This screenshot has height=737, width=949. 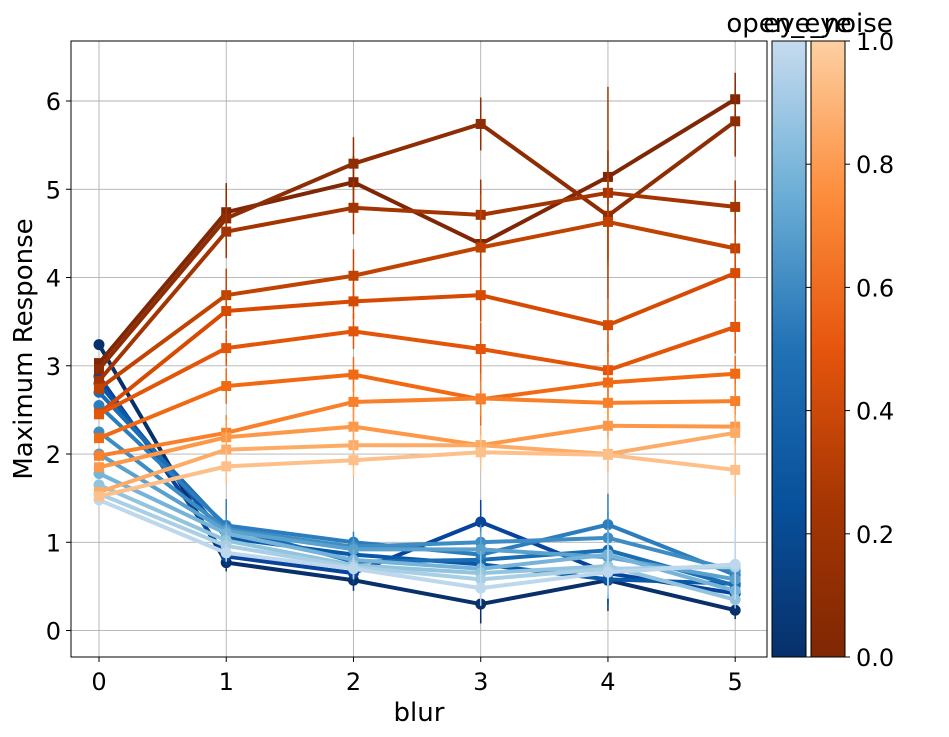 What do you see at coordinates (875, 165) in the screenshot?
I see `colorbar-tick-label: 0.8` at bounding box center [875, 165].